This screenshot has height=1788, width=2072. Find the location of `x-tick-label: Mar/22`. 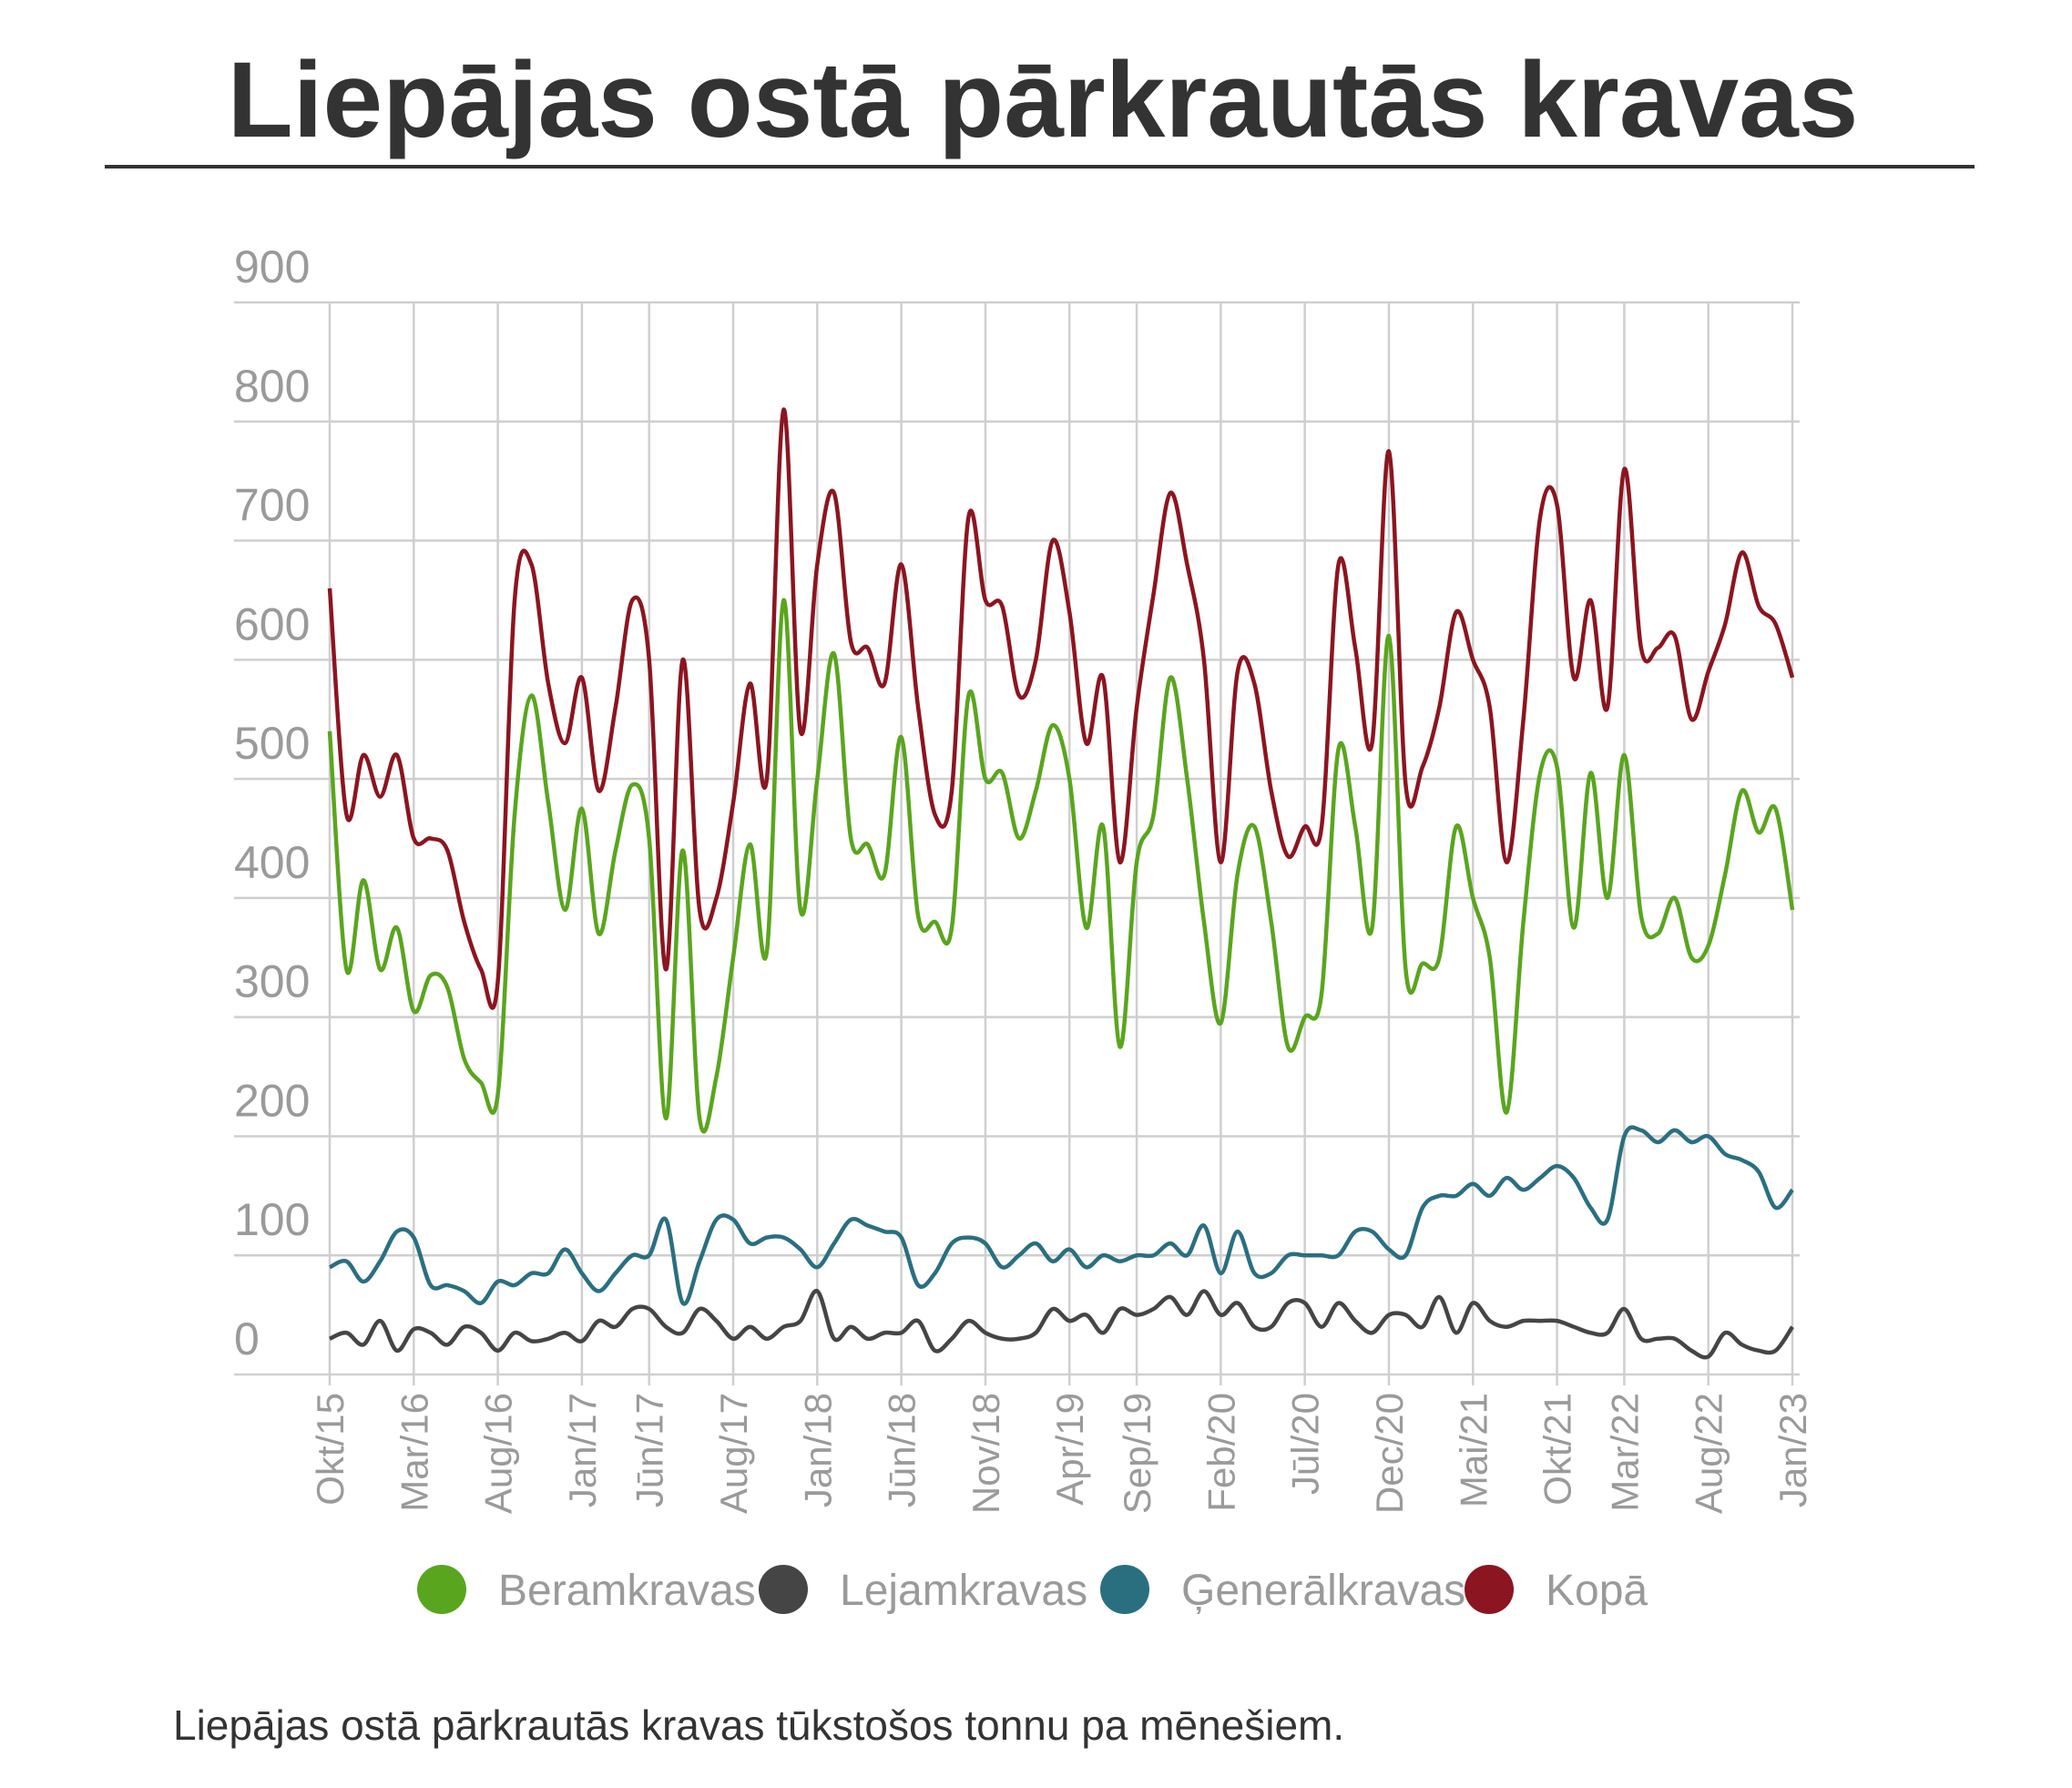

x-tick-label: Mar/22 is located at coordinates (1624, 1452).